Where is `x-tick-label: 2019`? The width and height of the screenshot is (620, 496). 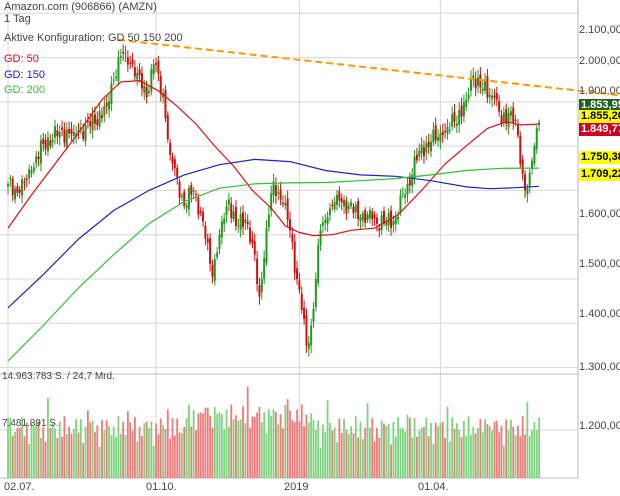
x-tick-label: 2019 is located at coordinates (296, 487).